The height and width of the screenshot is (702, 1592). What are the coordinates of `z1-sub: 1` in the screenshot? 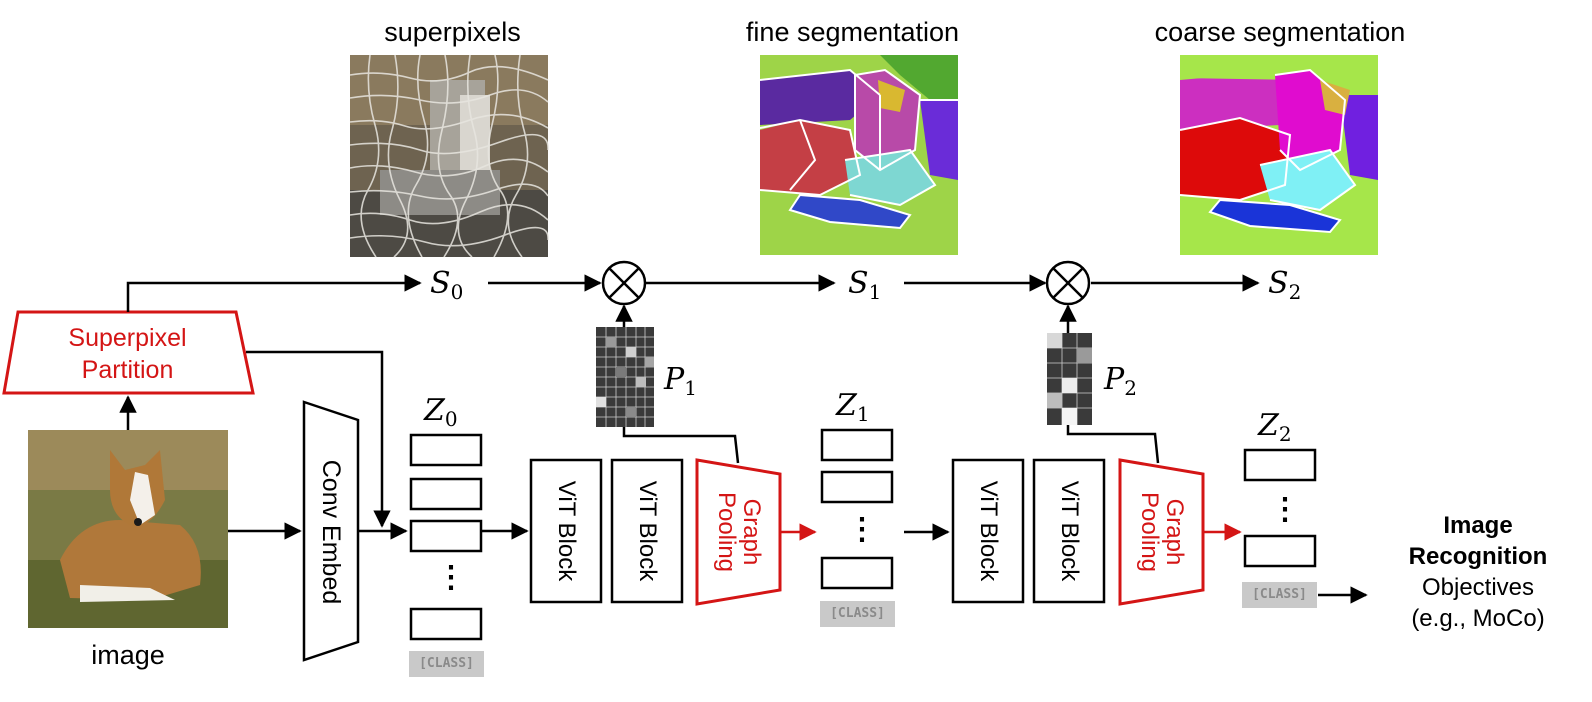 It's located at (863, 414).